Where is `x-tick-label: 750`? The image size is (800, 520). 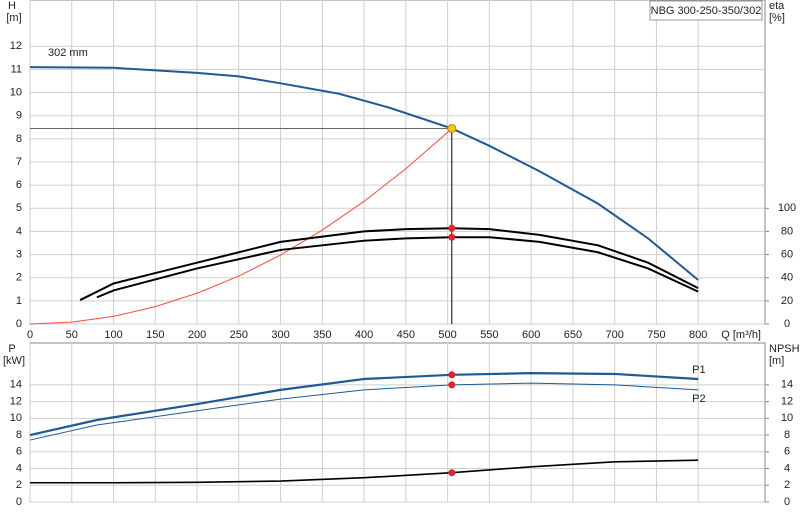 x-tick-label: 750 is located at coordinates (656, 335).